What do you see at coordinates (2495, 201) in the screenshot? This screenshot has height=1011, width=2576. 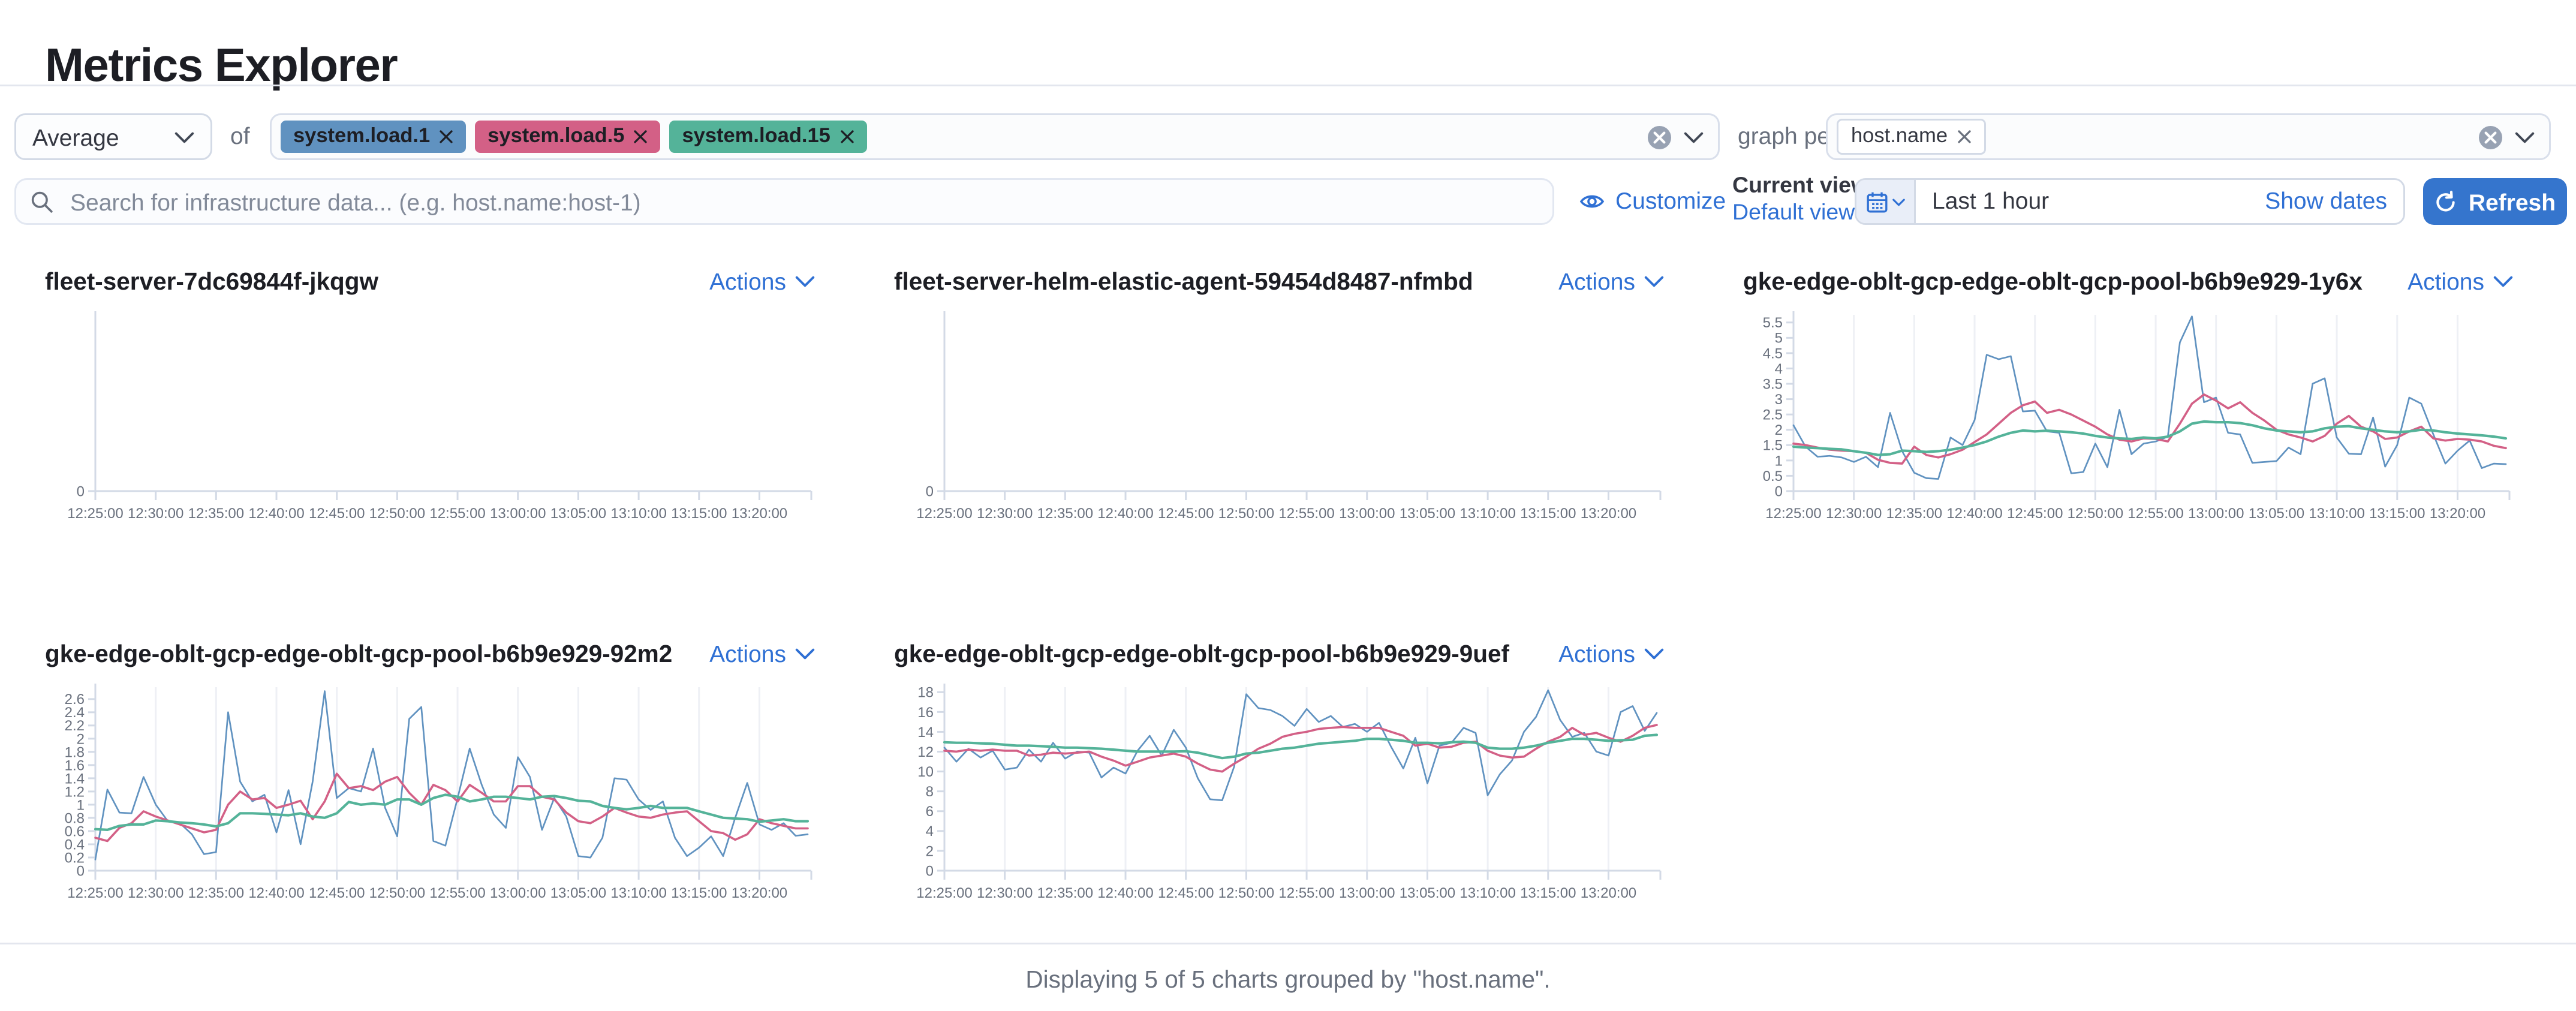 I see `refresh-button: Refresh` at bounding box center [2495, 201].